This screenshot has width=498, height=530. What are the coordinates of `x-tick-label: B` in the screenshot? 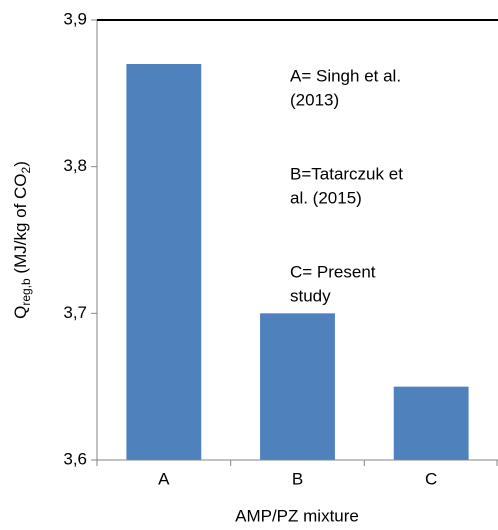 It's located at (297, 478).